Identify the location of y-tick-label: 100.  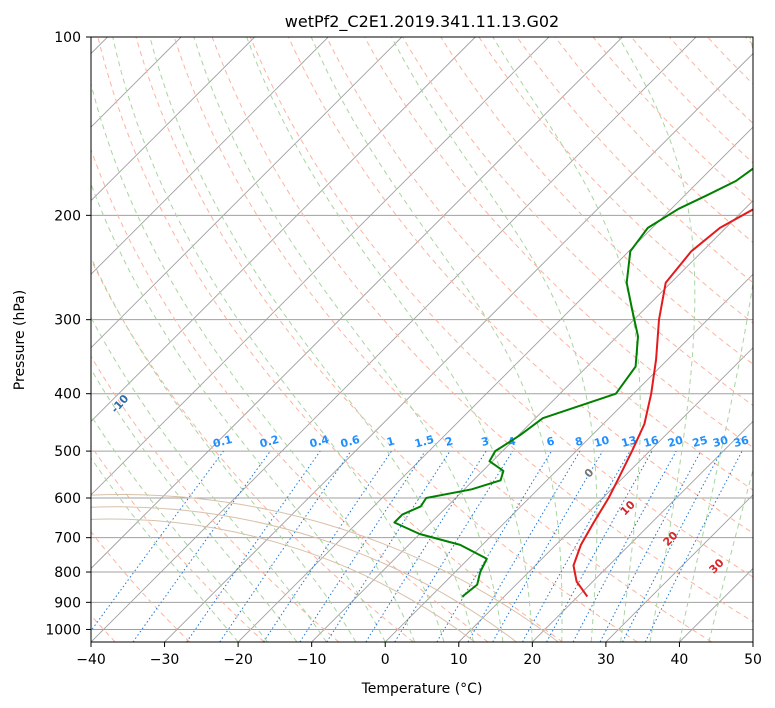
(67, 38).